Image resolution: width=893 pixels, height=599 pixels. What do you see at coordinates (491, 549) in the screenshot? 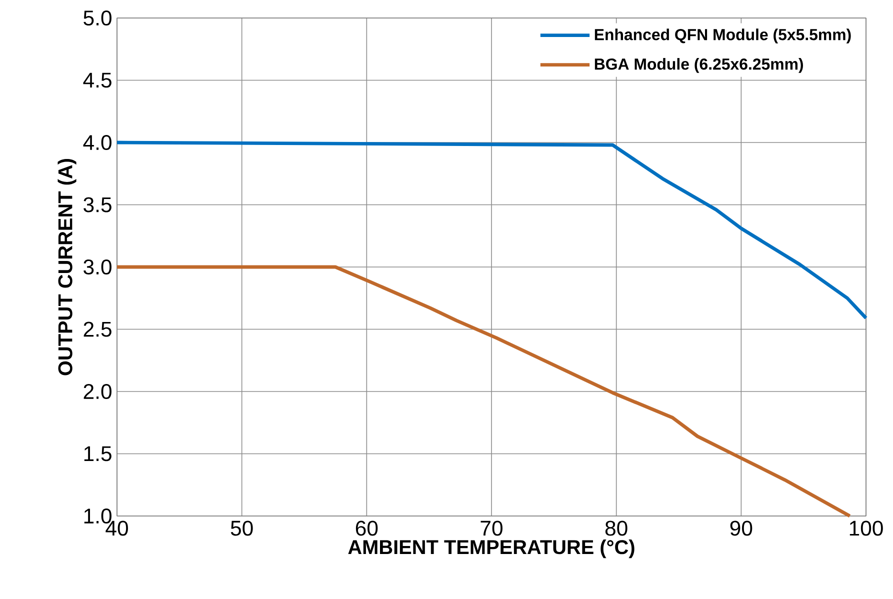
I see `x-axis-title: AMBIENT TEMPERATURE (°C)` at bounding box center [491, 549].